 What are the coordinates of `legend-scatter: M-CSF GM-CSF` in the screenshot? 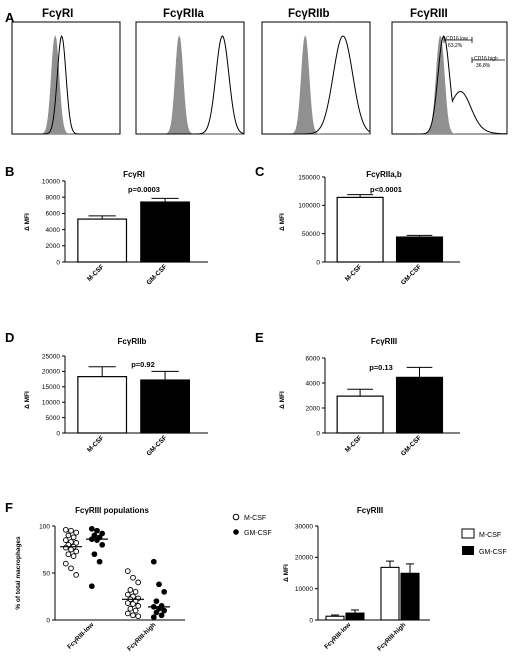 It's located at (252, 525).